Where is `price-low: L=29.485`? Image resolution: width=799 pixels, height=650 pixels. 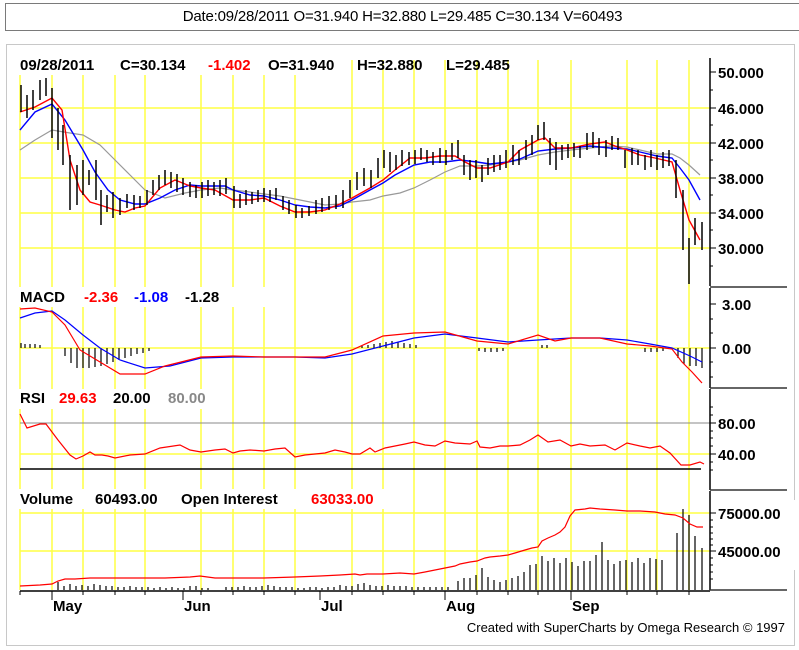
price-low: L=29.485 is located at coordinates (478, 65).